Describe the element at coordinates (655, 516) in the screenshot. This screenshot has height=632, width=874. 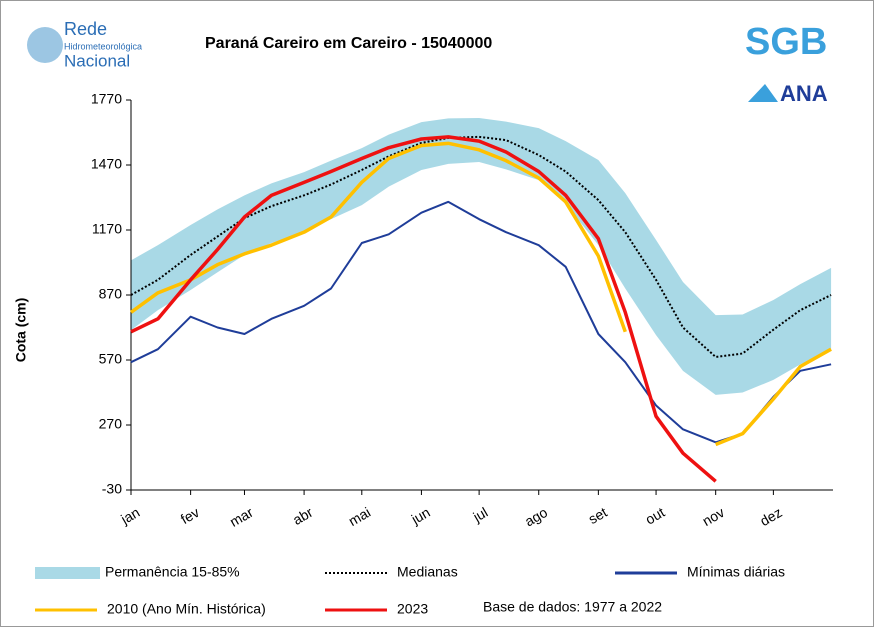
I see `x-tick-label: out` at that location.